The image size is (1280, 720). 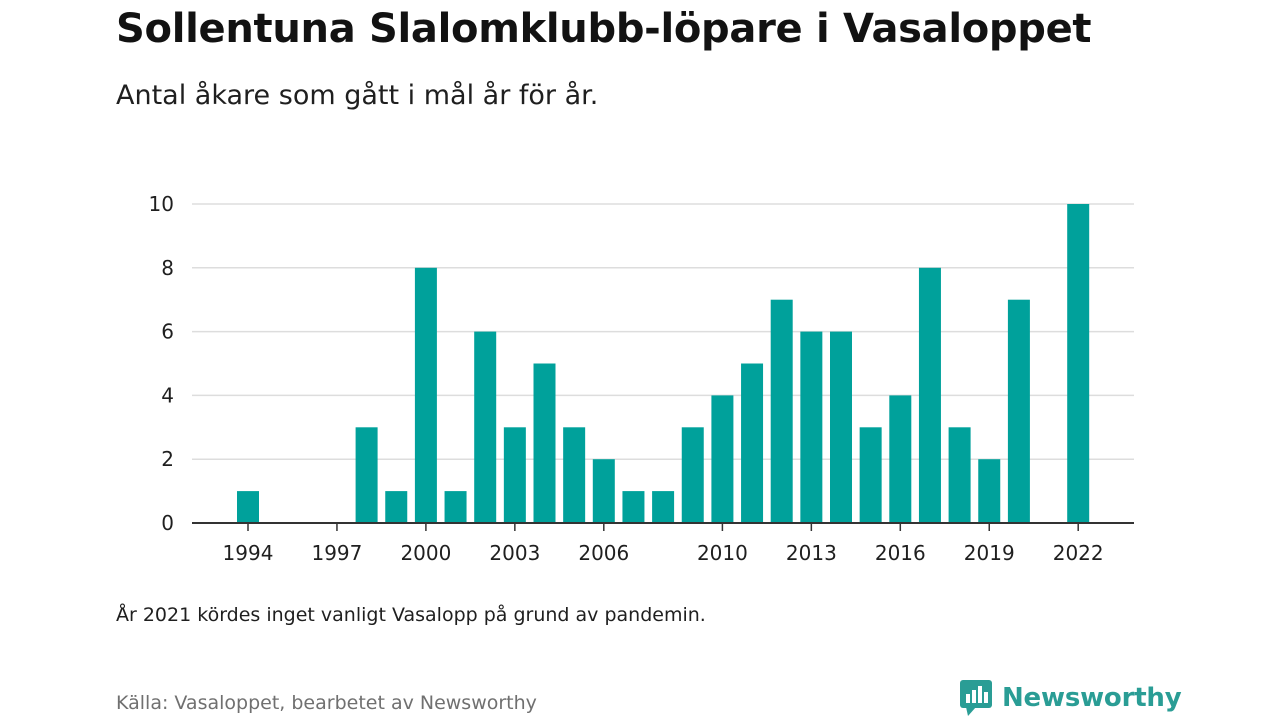 I want to click on bar-2015, so click(x=870, y=475).